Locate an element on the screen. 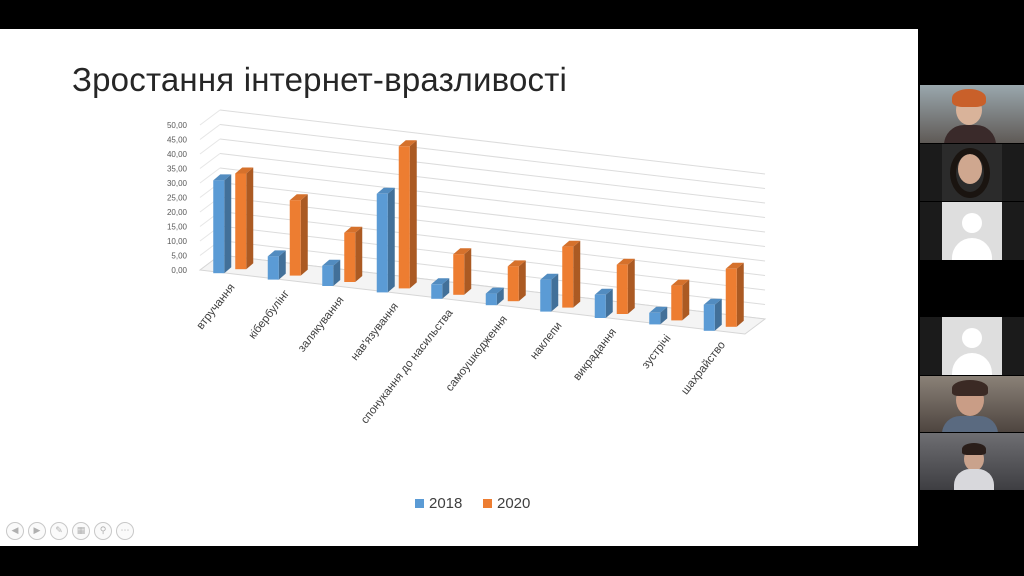 The image size is (1024, 576). slide-toolbar: ◀ ▶ ✎ ▦ ⚲ ⋯ is located at coordinates (70, 531).